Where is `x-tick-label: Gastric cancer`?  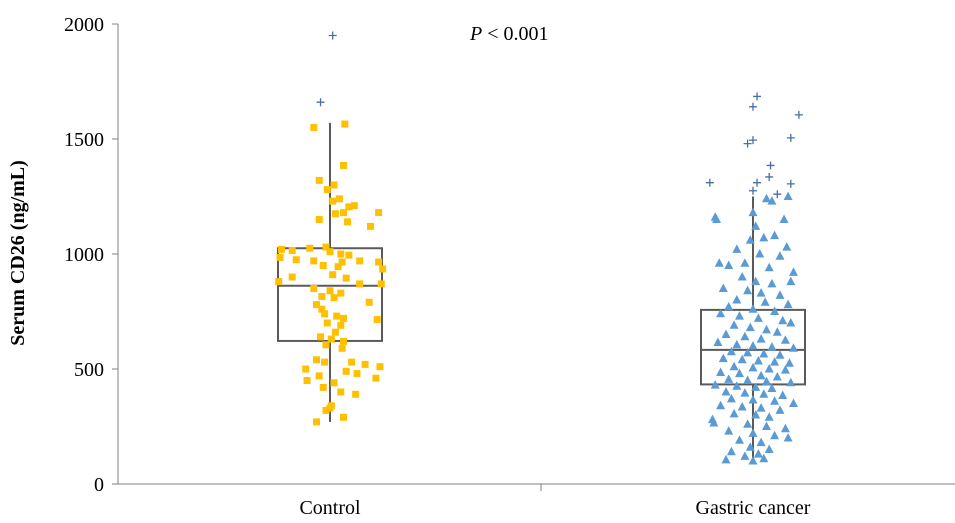
x-tick-label: Gastric cancer is located at coordinates (753, 508).